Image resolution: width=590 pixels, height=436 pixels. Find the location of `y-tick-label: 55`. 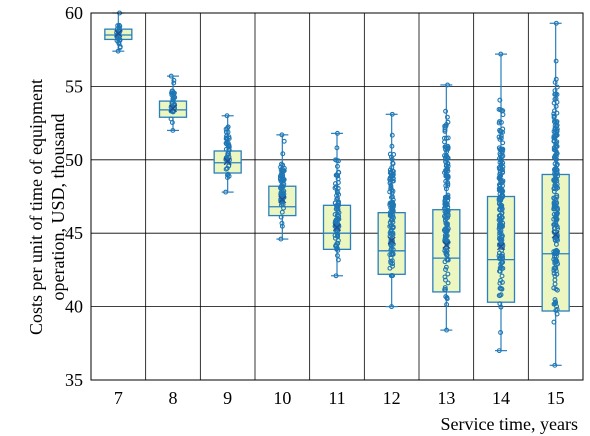

y-tick-label: 55 is located at coordinates (74, 86).